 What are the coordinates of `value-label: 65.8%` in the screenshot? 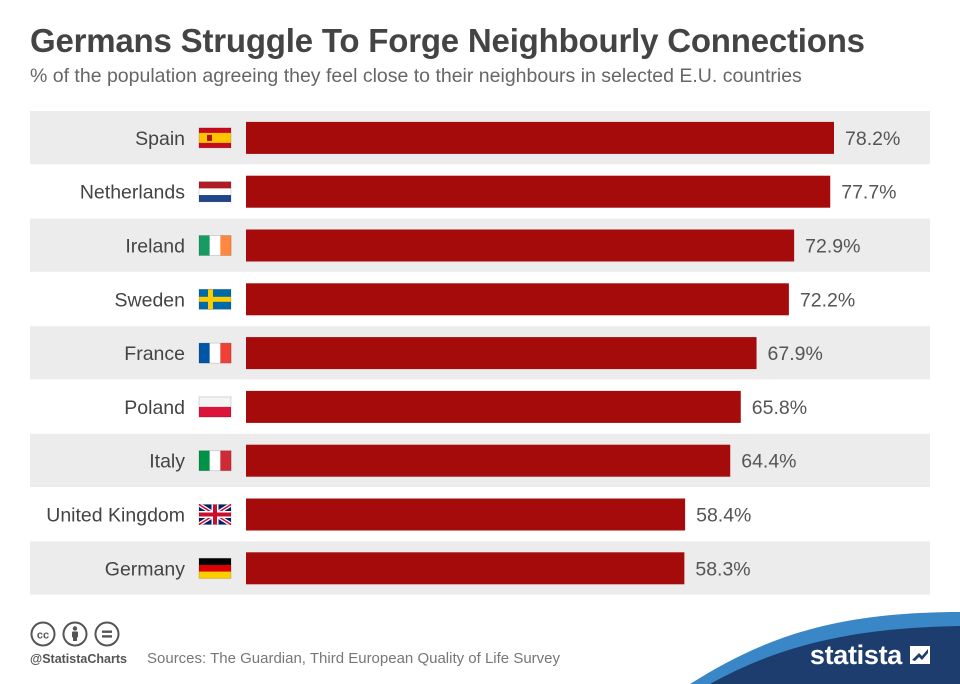 It's located at (779, 408).